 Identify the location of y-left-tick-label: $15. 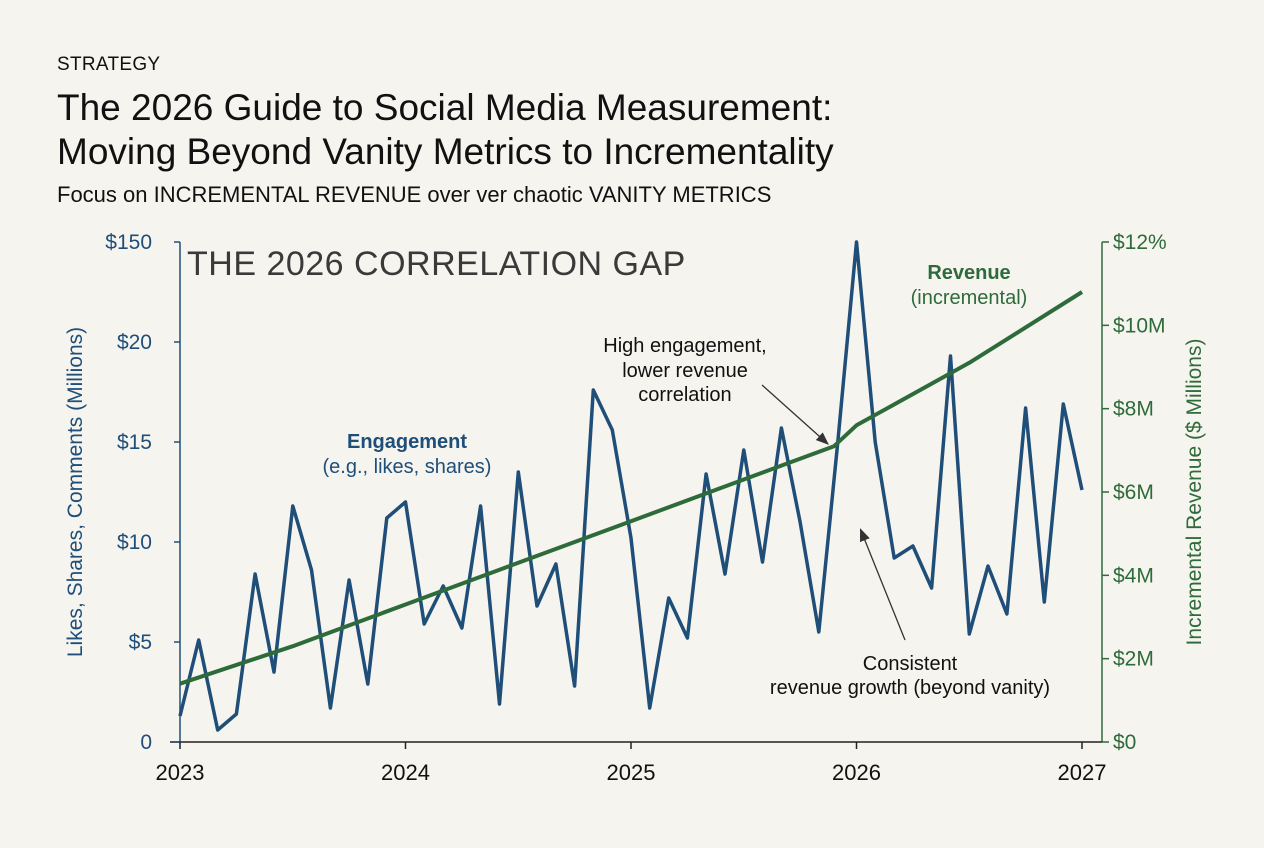
(134, 442).